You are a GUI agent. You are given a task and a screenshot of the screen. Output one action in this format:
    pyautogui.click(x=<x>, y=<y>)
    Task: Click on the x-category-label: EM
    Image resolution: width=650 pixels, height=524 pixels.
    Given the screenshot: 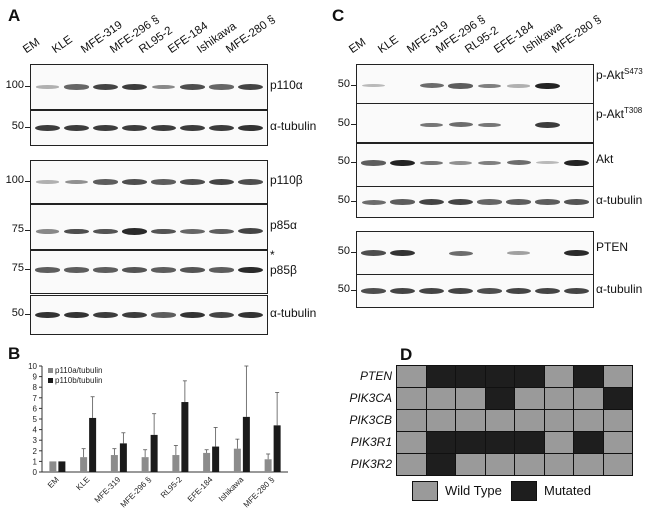 What is the action you would take?
    pyautogui.click(x=53, y=482)
    